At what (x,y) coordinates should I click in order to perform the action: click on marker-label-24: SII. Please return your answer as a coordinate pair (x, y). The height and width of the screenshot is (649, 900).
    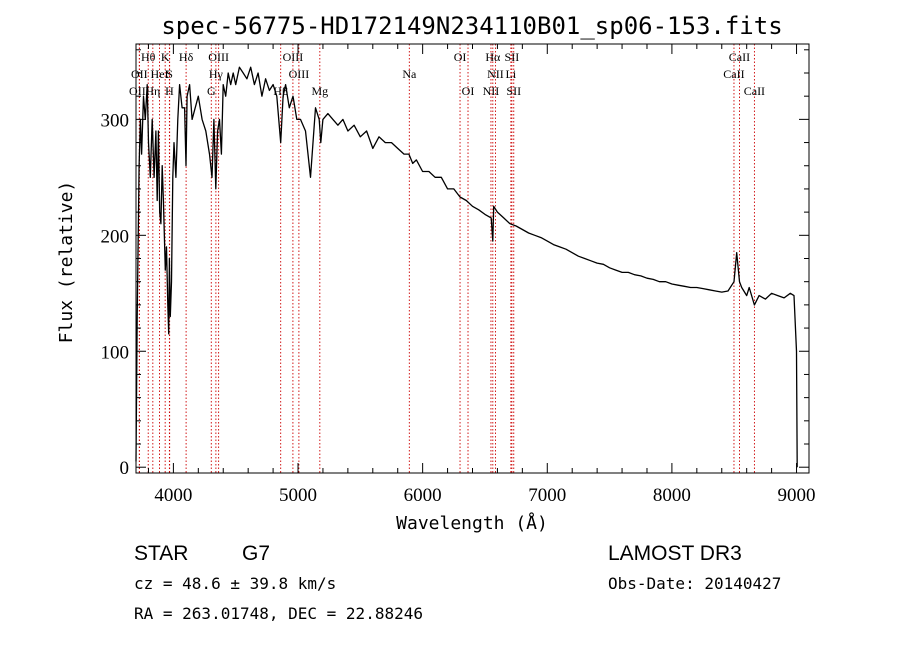
    Looking at the image, I should click on (513, 91).